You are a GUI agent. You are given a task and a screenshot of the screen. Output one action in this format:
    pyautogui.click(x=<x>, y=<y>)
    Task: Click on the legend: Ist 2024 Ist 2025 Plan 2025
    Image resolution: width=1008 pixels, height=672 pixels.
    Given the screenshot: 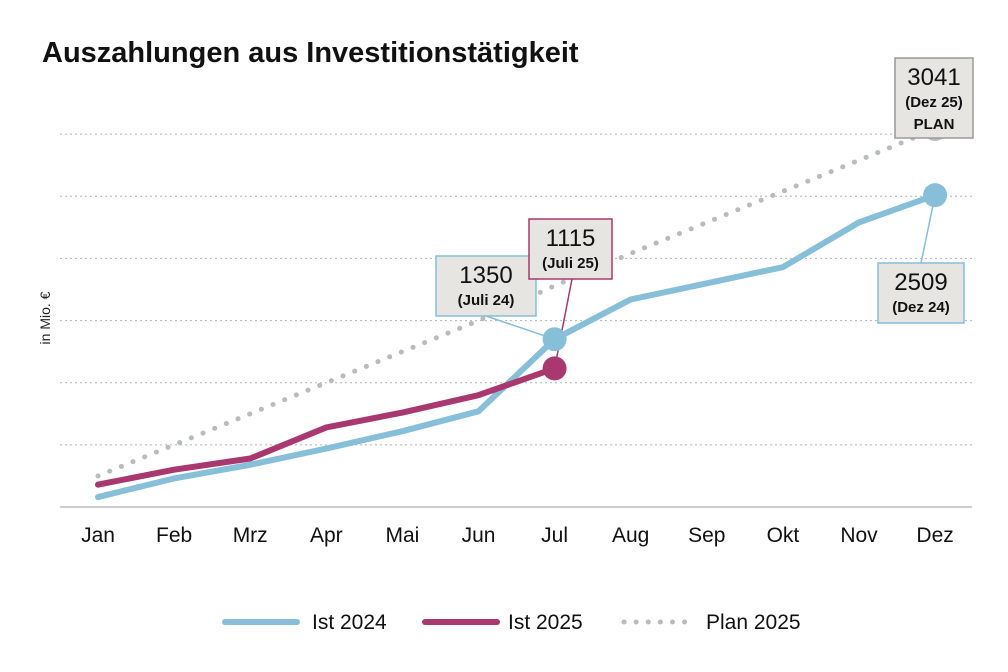 What is the action you would take?
    pyautogui.click(x=511, y=622)
    